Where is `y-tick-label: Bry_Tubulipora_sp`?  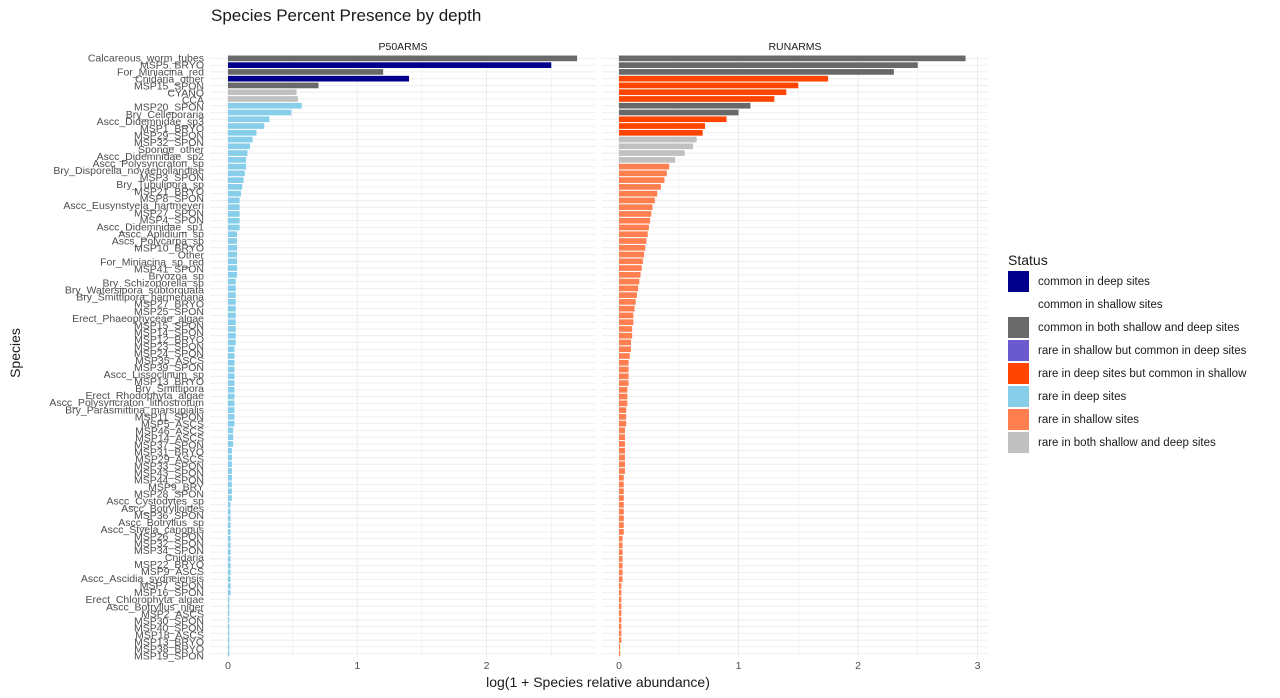 y-tick-label: Bry_Tubulipora_sp is located at coordinates (160, 185).